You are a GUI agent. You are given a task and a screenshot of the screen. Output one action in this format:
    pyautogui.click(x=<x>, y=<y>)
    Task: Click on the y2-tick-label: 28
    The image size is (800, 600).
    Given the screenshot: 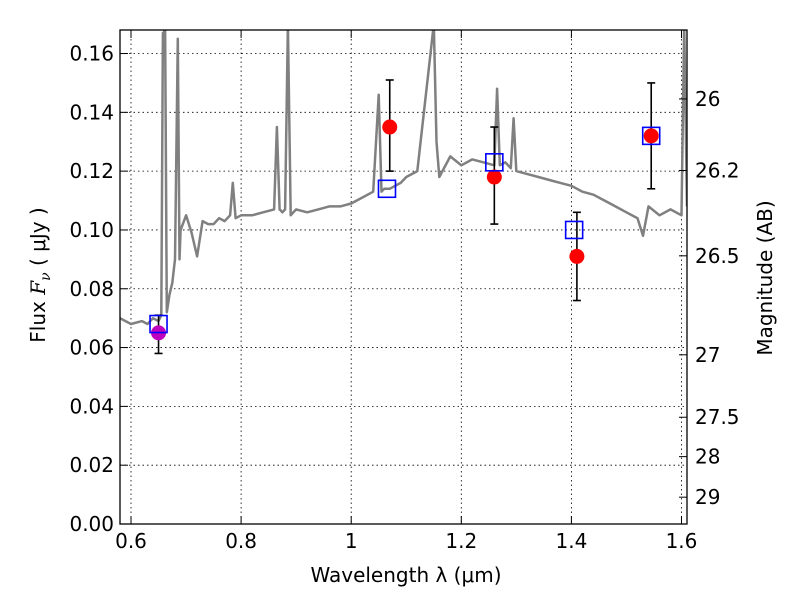 What is the action you would take?
    pyautogui.click(x=707, y=457)
    